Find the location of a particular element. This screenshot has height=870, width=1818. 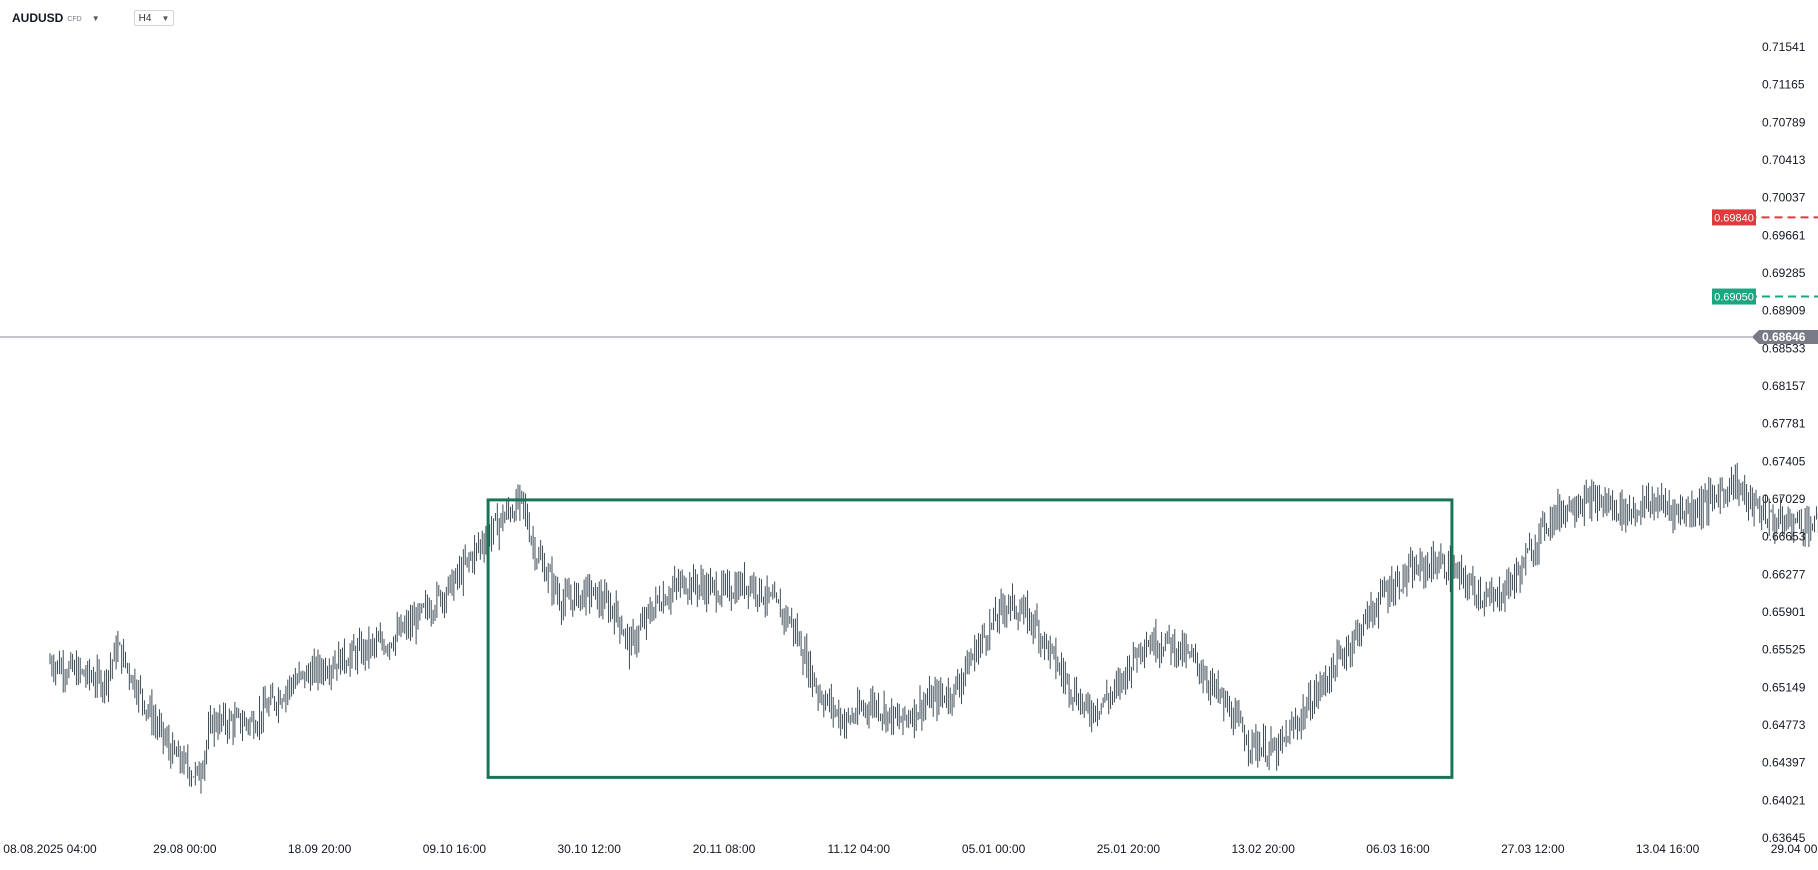

x-tick-label: 13.04 16:00 is located at coordinates (1668, 849).